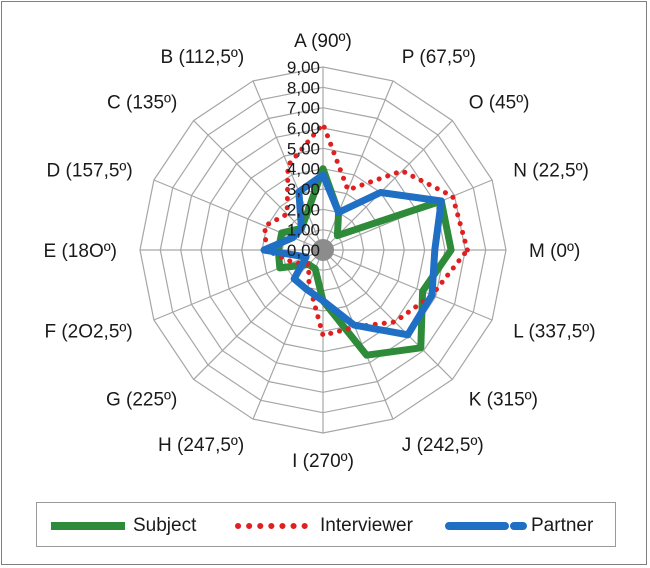  I want to click on axis-label: D (157,5º), so click(90, 171).